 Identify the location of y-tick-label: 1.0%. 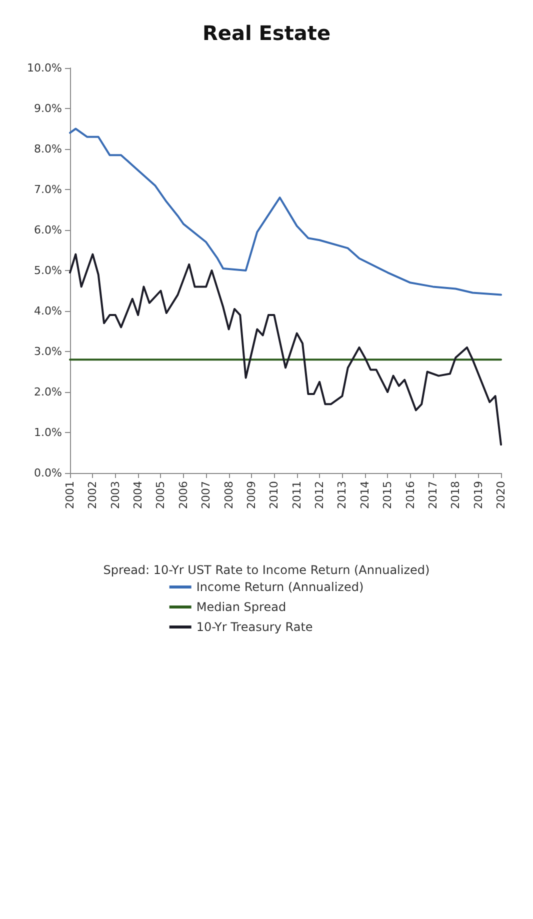
(48, 432).